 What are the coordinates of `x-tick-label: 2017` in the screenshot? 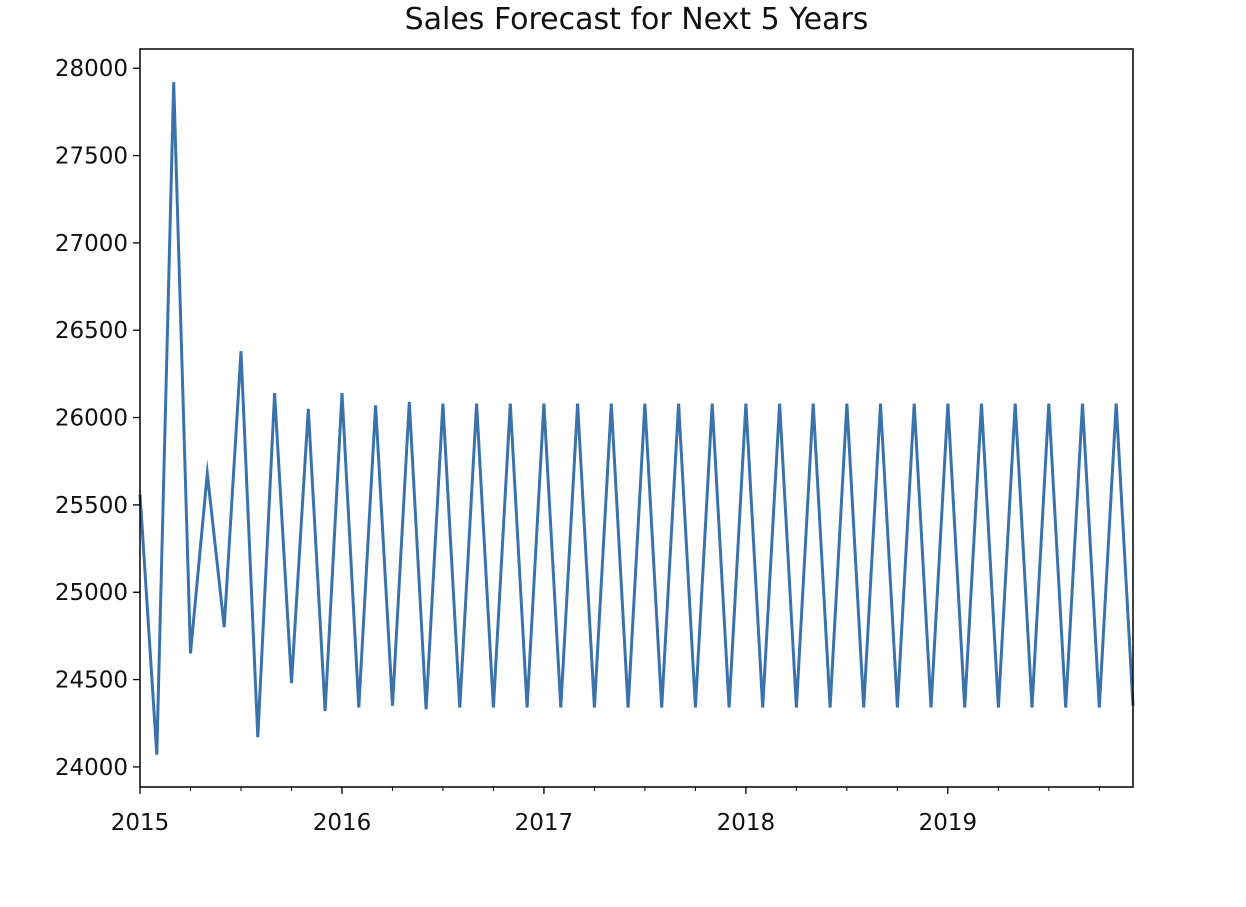 It's located at (544, 823).